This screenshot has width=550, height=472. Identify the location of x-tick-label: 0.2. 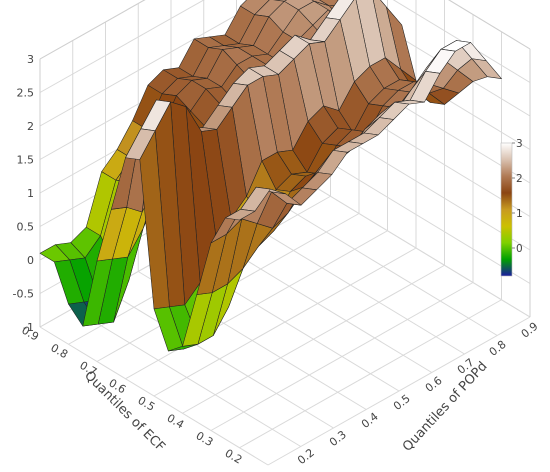
(234, 457).